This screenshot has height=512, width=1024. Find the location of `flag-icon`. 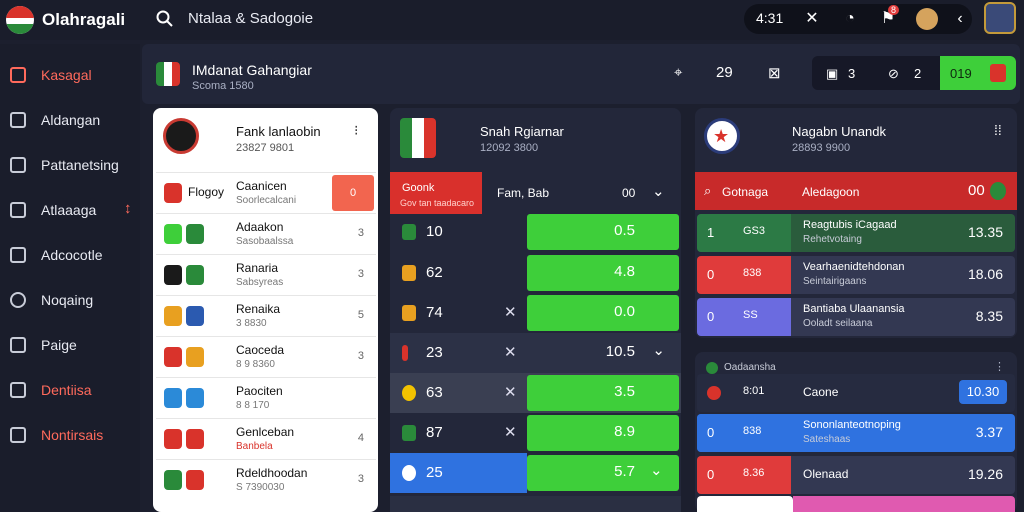

flag-icon is located at coordinates (168, 74).